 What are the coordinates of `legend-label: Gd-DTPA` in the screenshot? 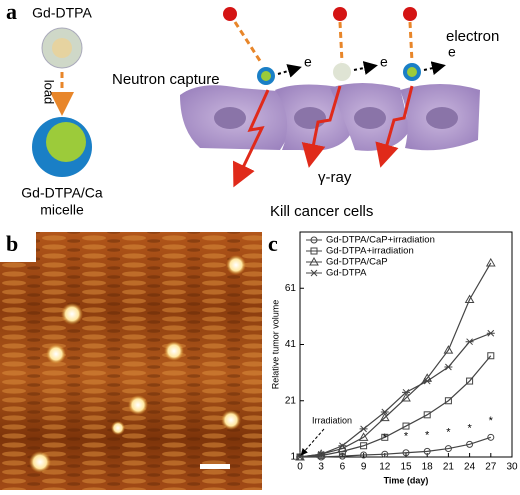 It's located at (346, 273).